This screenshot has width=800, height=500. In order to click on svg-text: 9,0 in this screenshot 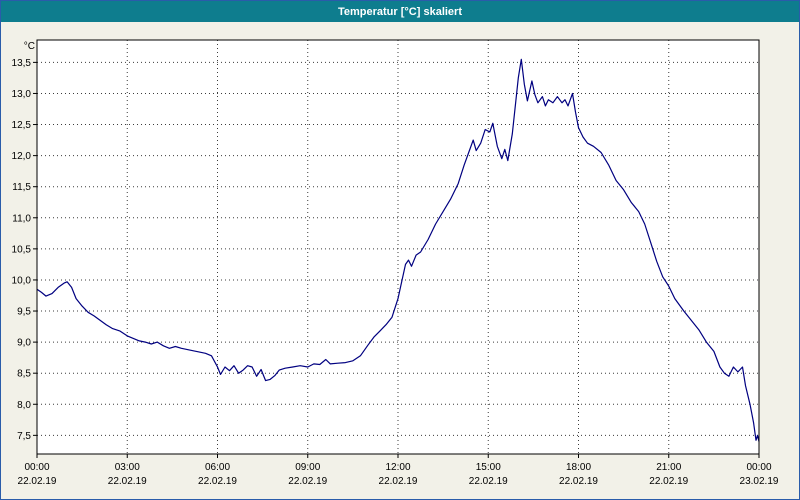, I will do `click(24, 343)`.